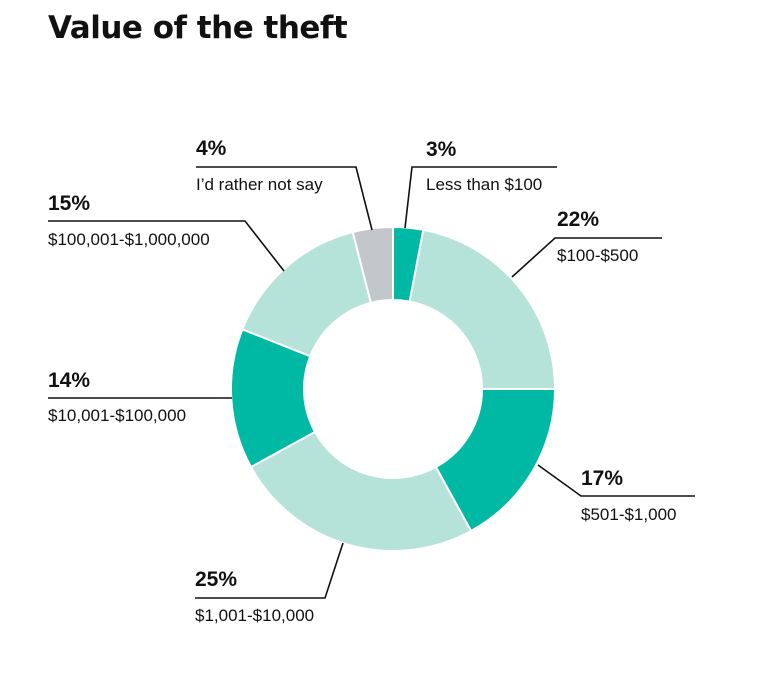  What do you see at coordinates (484, 184) in the screenshot?
I see `category-label-less-than-100: Less than $100` at bounding box center [484, 184].